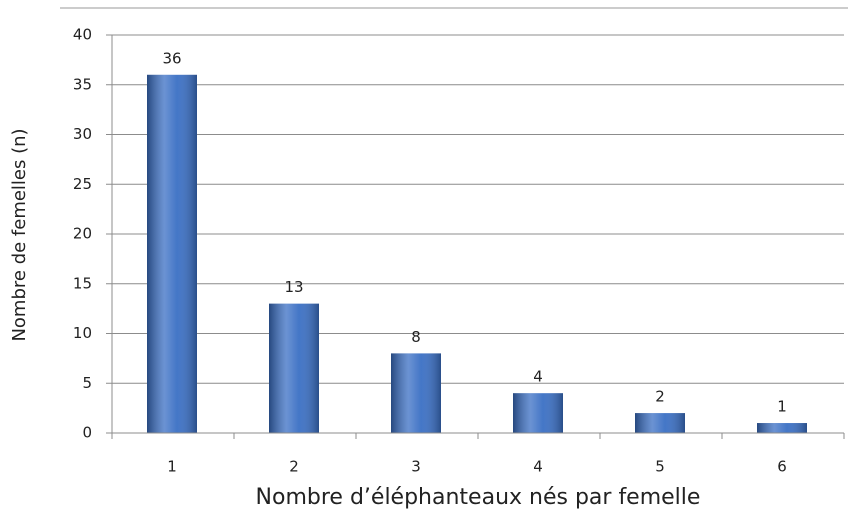  I want to click on y-axis-label: Nombre de femelles (n), so click(19, 234).